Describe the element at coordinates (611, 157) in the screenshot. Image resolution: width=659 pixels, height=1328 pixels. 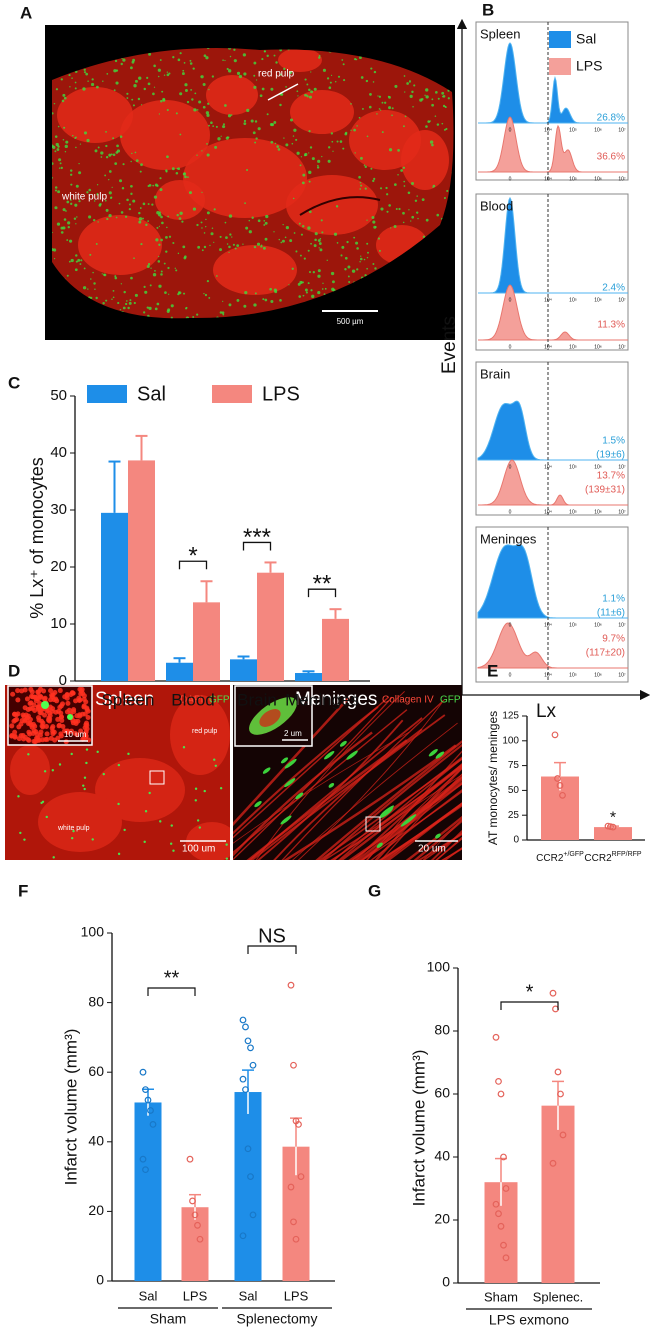
I see `percent-label: 36.6%` at that location.